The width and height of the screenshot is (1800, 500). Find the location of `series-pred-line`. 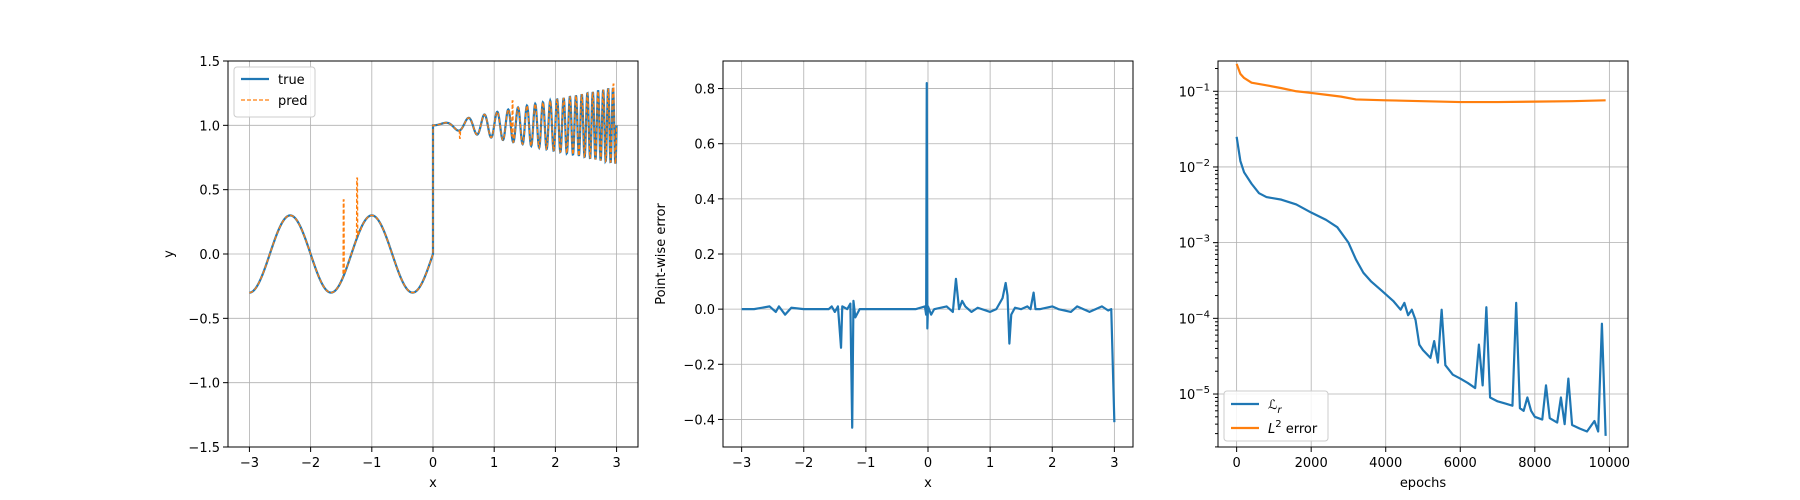

series-pred-line is located at coordinates (433, 188).